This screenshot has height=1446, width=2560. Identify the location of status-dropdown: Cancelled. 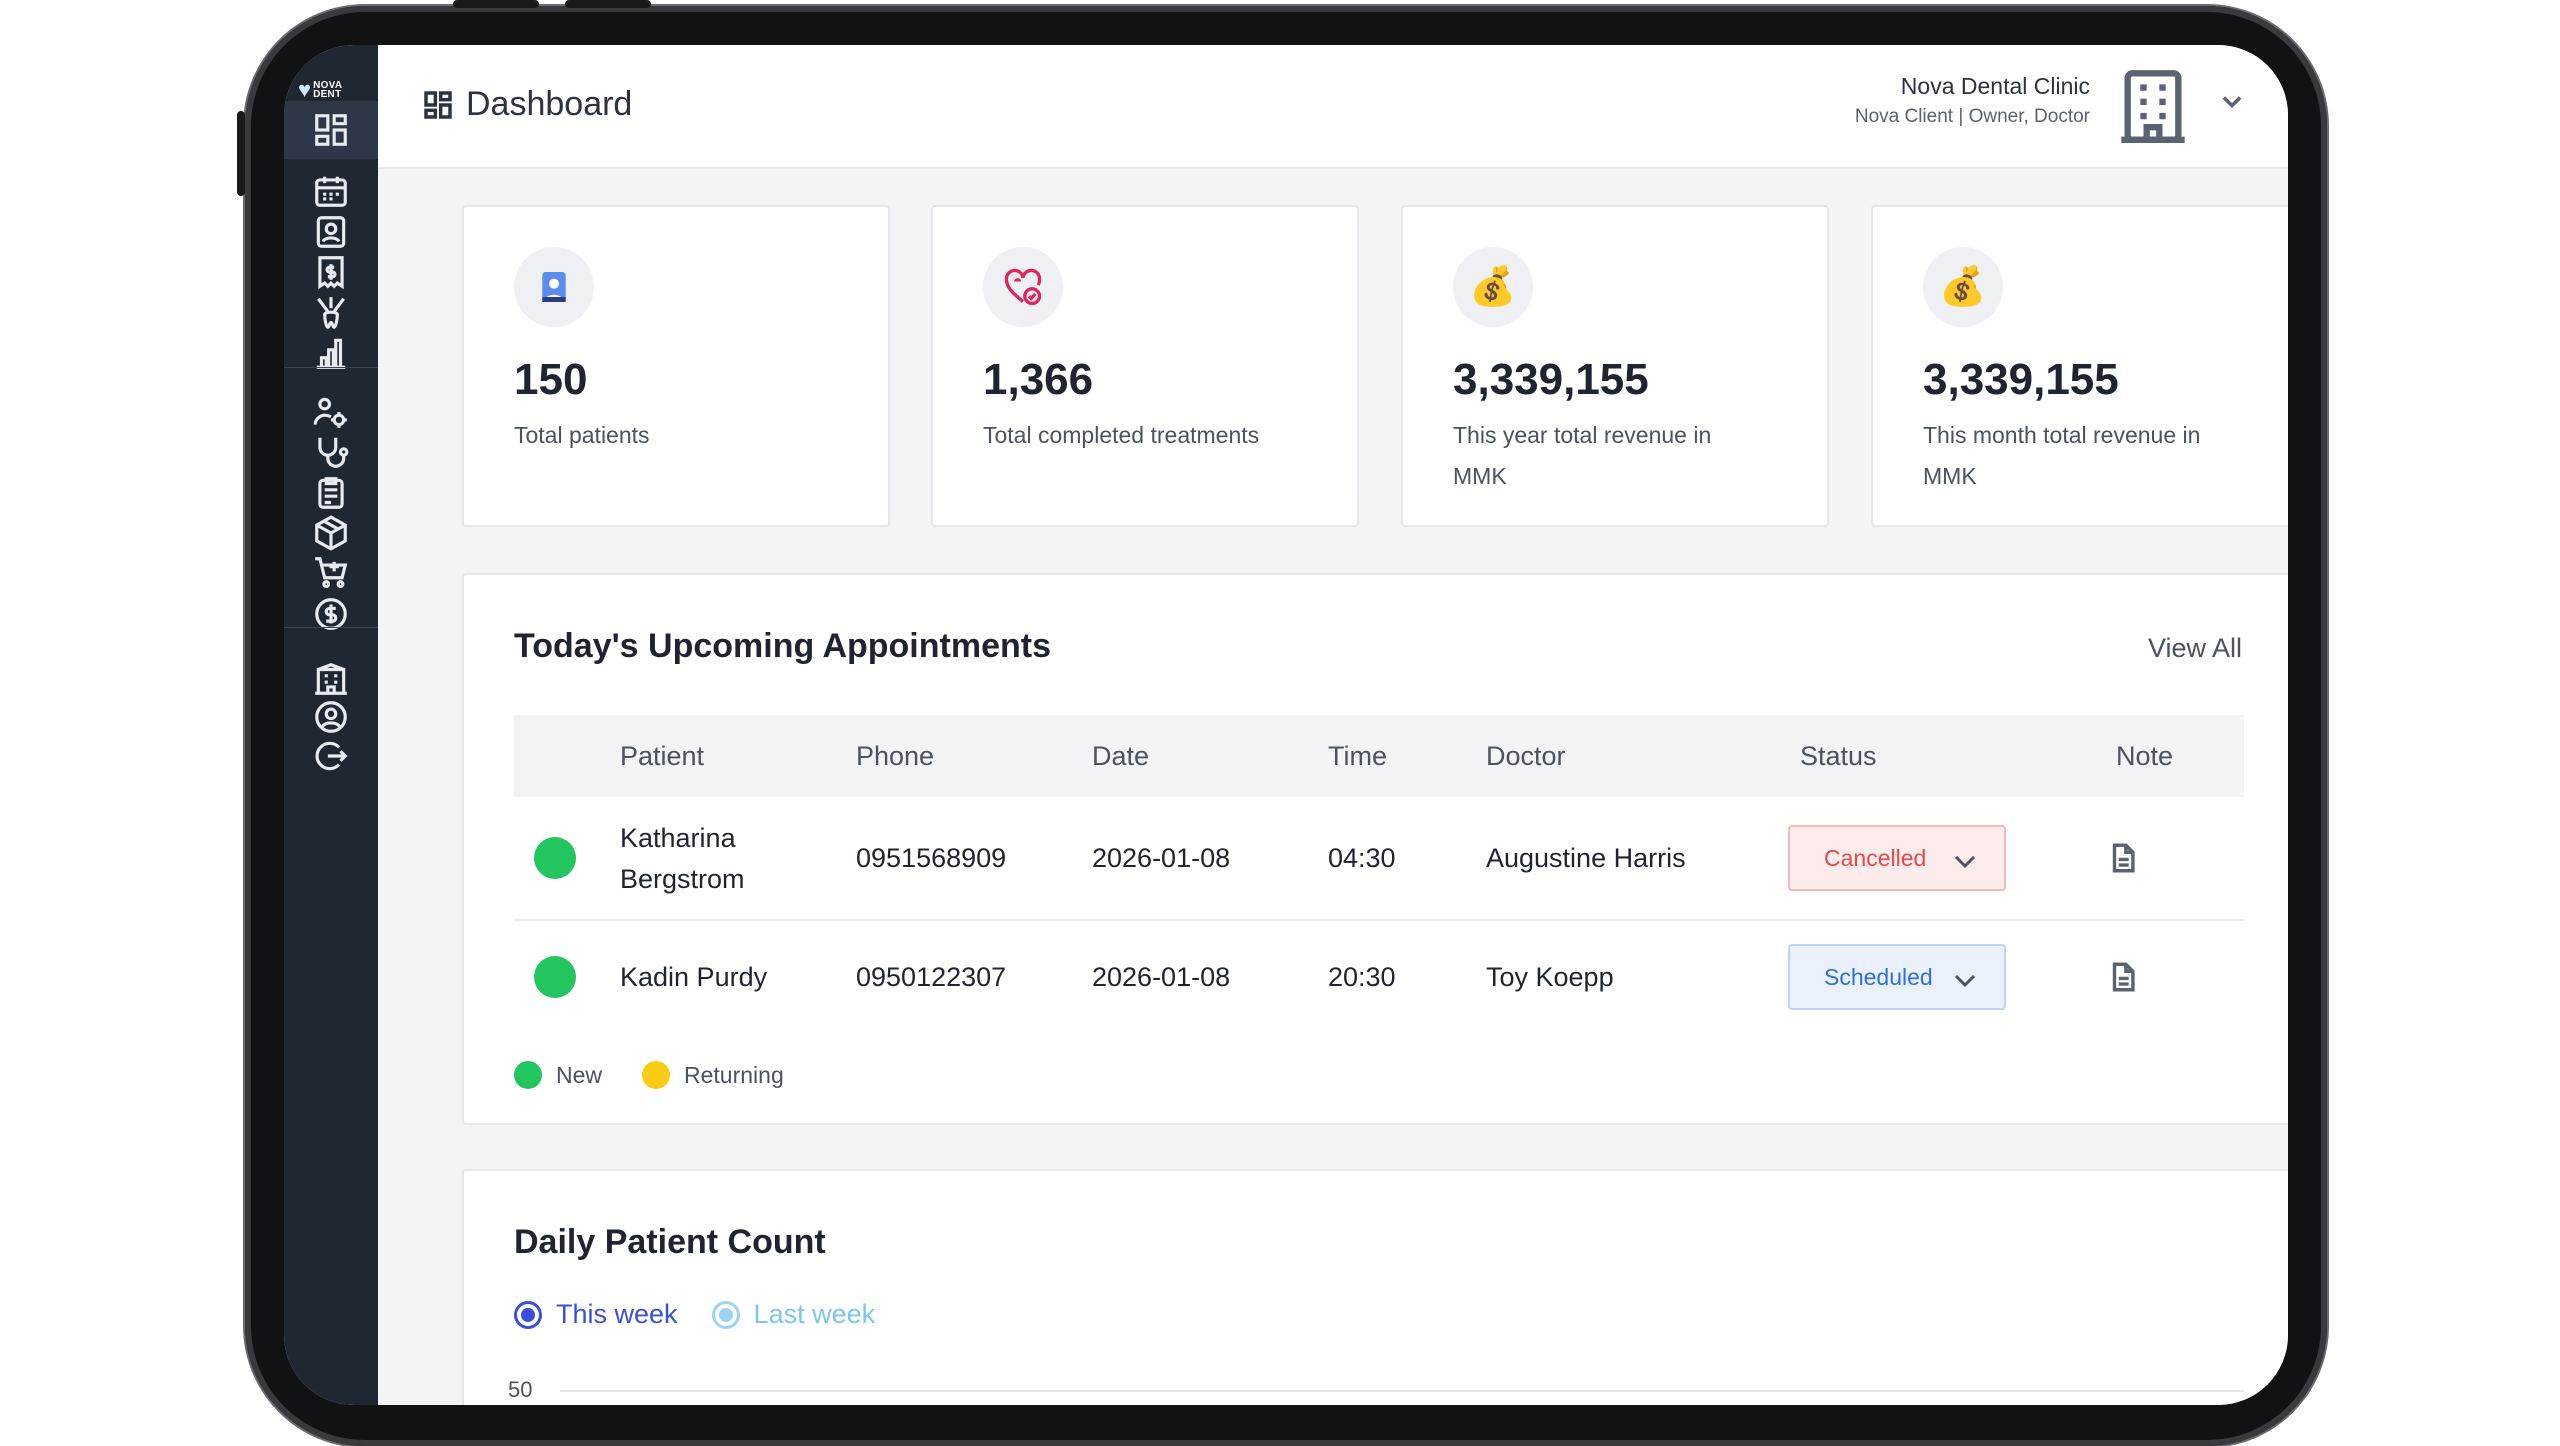
(1897, 858).